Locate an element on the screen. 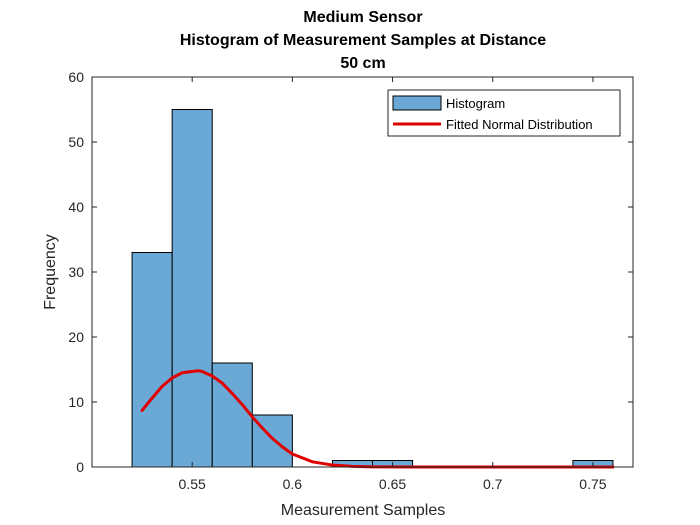 The width and height of the screenshot is (700, 525). y-tick-label: 0 is located at coordinates (80, 467).